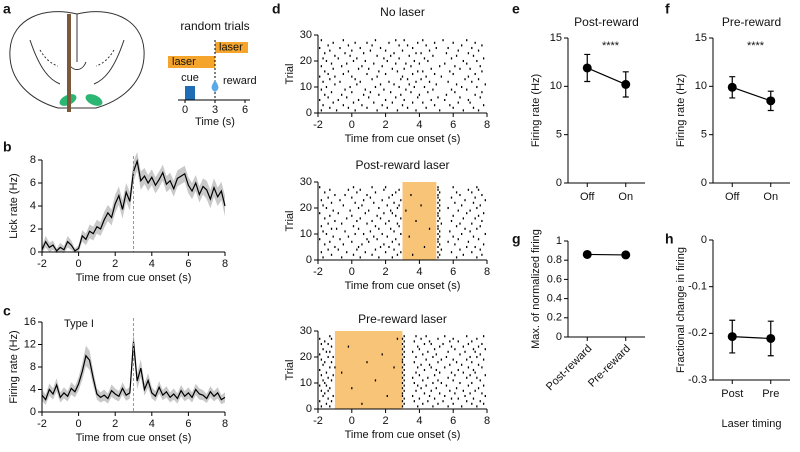 The image size is (800, 452). I want to click on brain-schematic, so click(77, 61).